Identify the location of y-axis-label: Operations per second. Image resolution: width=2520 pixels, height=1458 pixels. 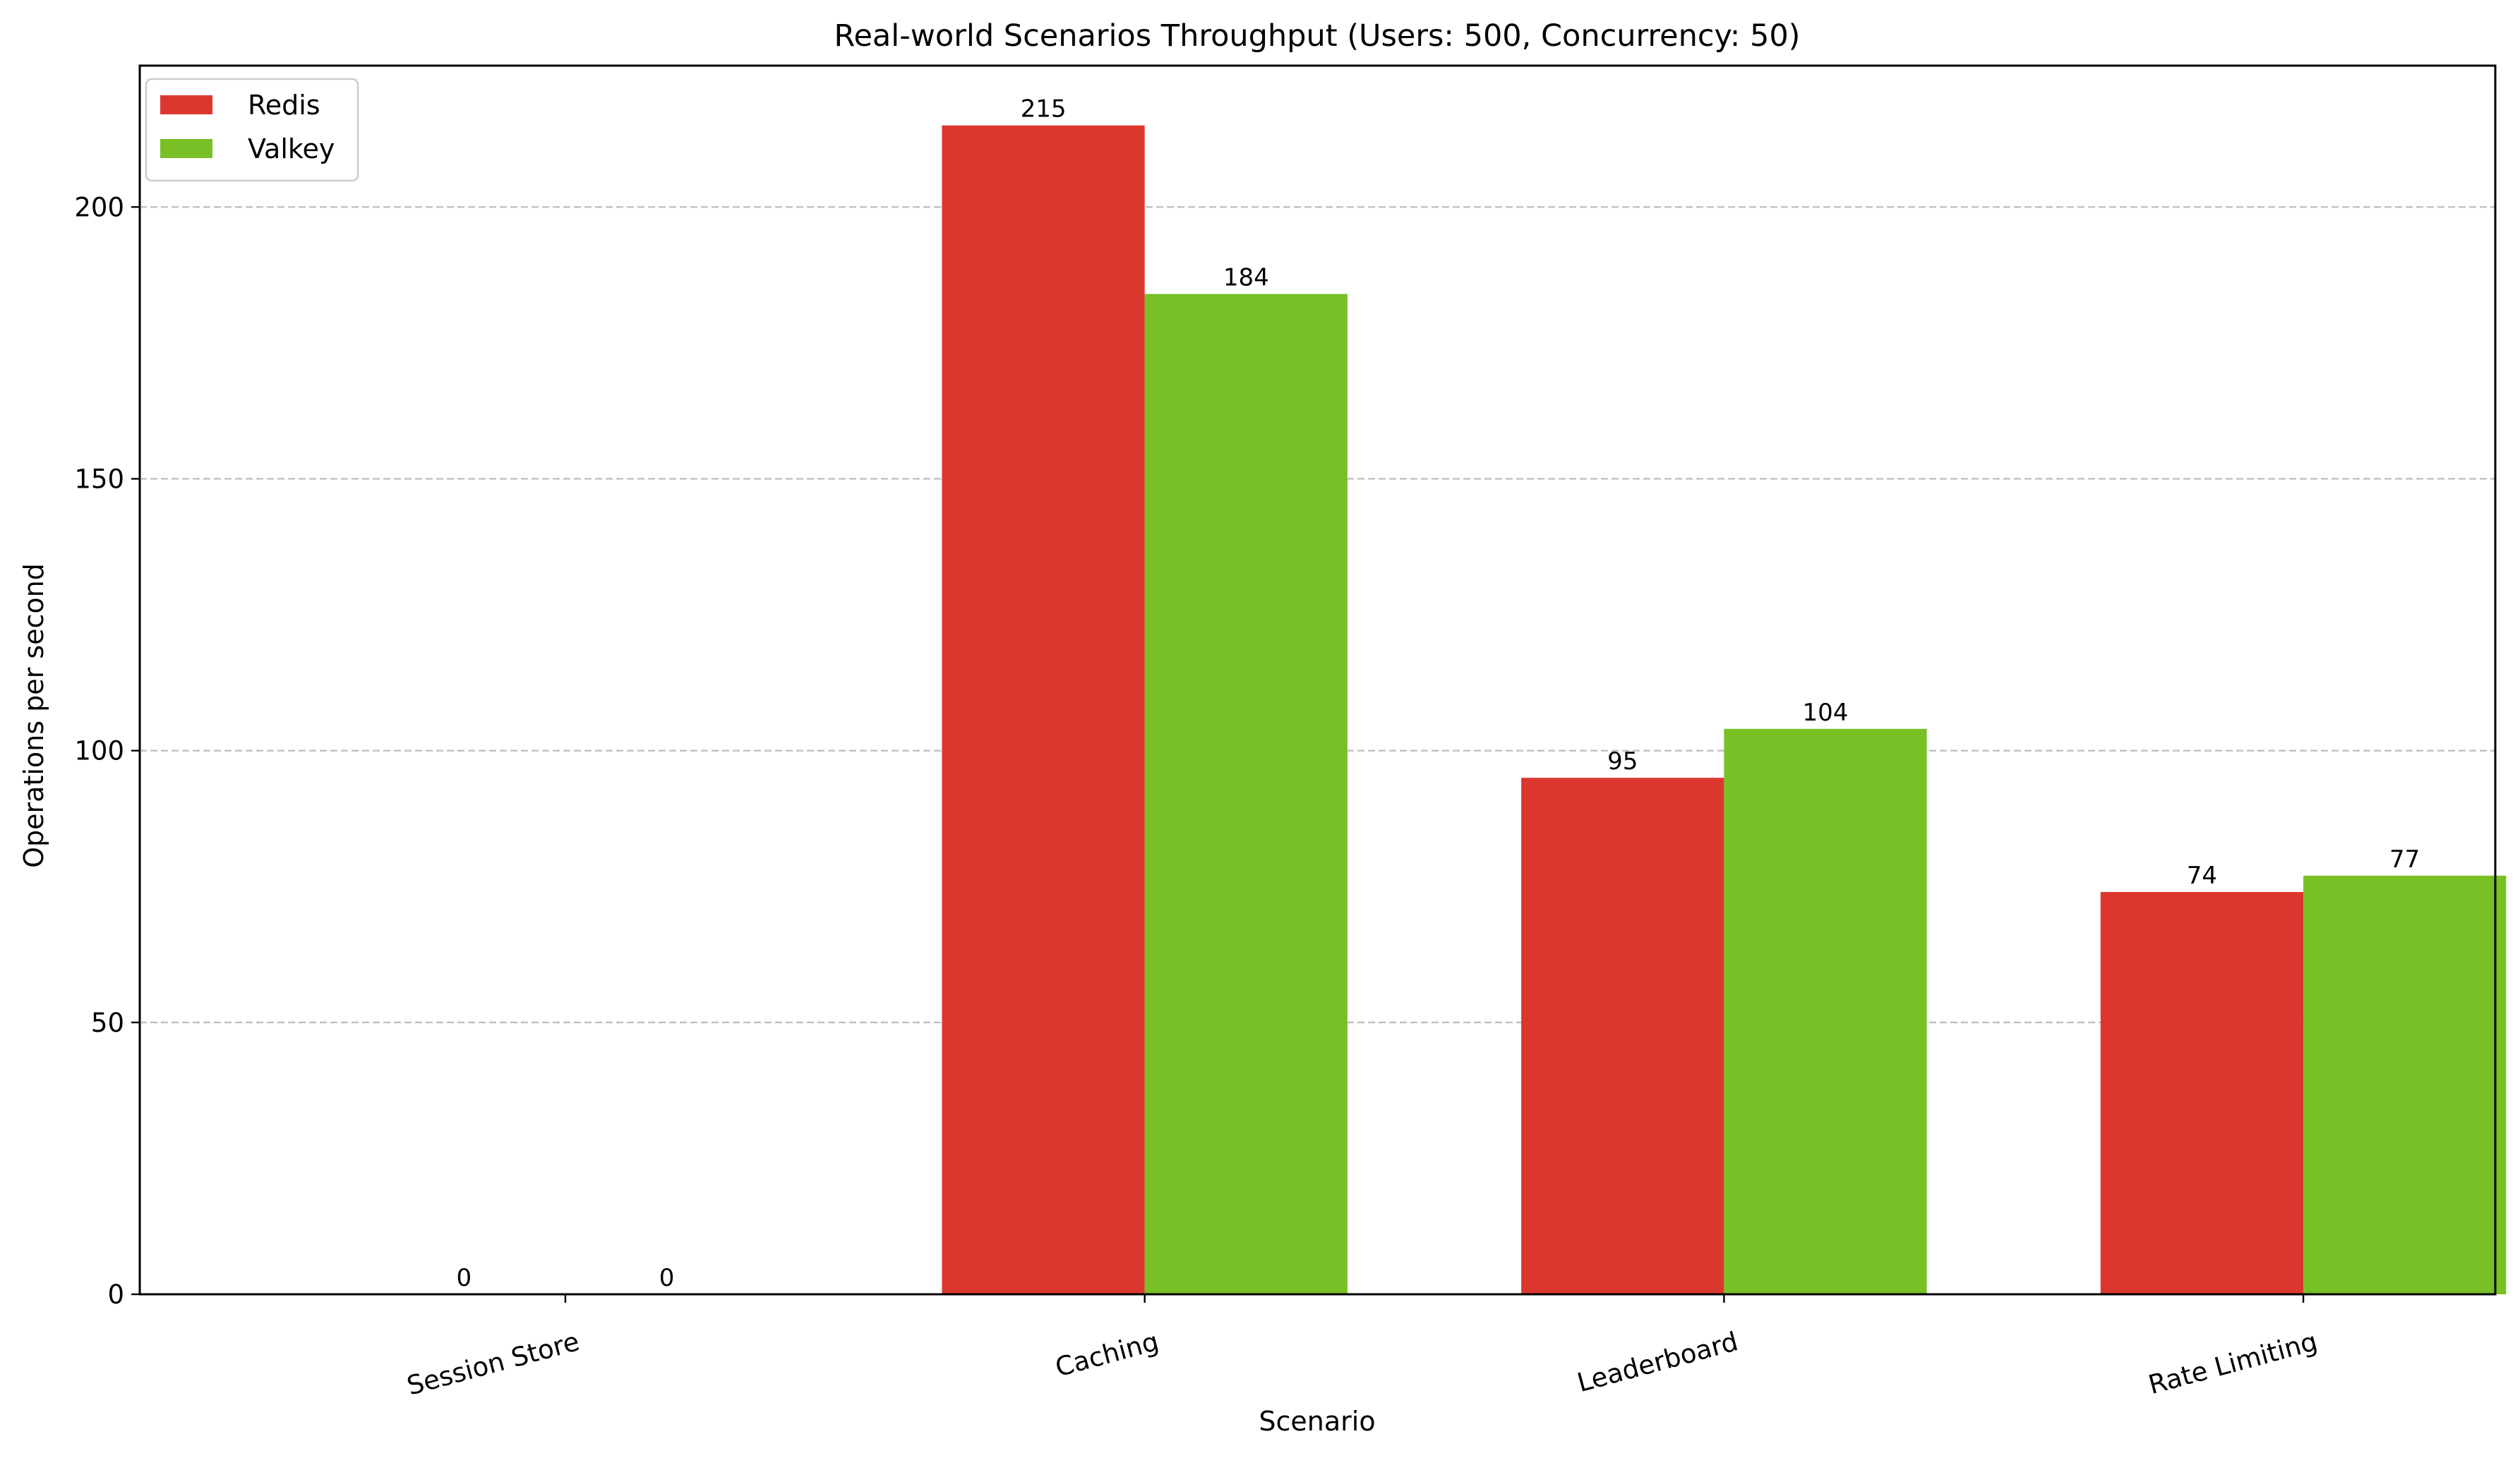
(34, 715).